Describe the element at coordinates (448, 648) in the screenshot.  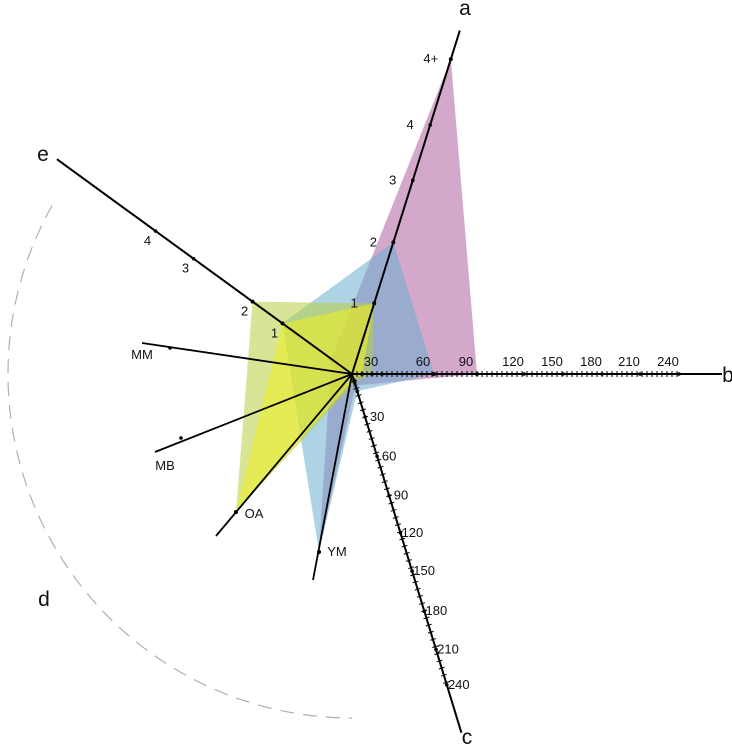
I see `axis-c-tick-label: 210` at that location.